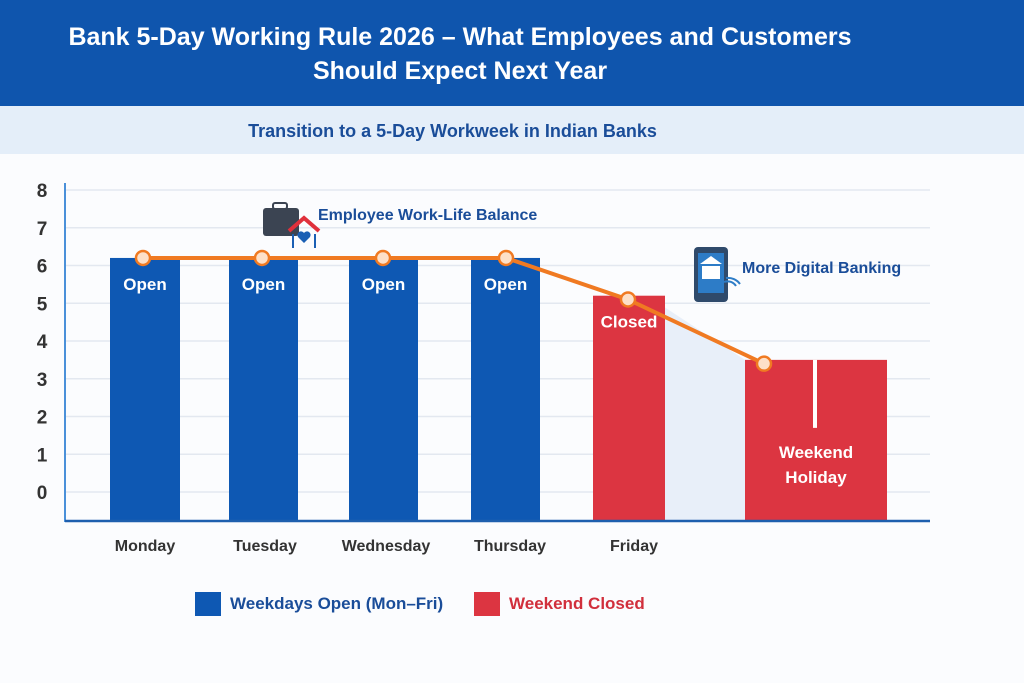  What do you see at coordinates (42, 304) in the screenshot?
I see `y-tick-label: 5` at bounding box center [42, 304].